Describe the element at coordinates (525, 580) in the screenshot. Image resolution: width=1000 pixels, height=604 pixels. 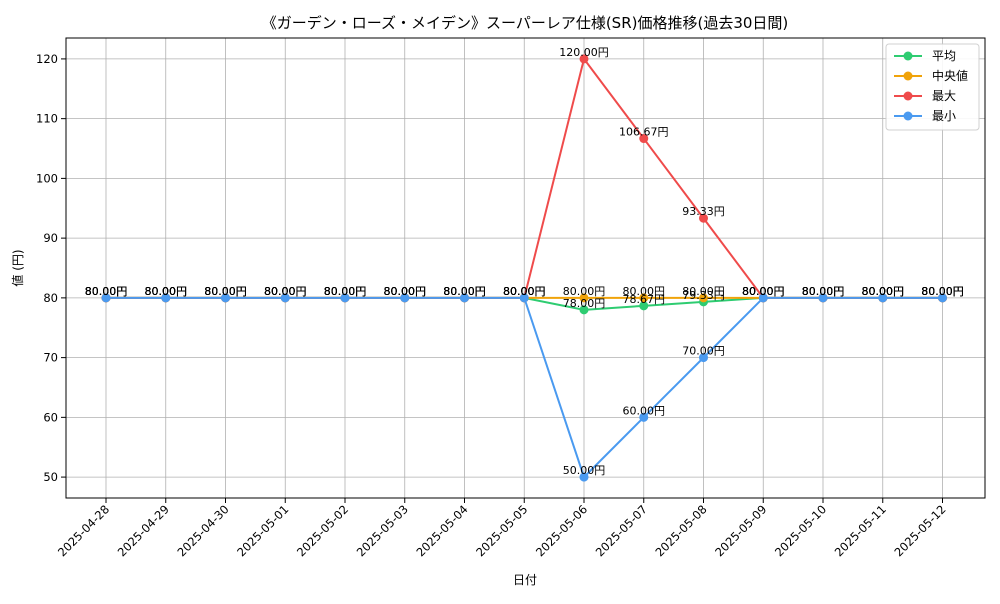
I see `x-axis-label: 日付` at that location.